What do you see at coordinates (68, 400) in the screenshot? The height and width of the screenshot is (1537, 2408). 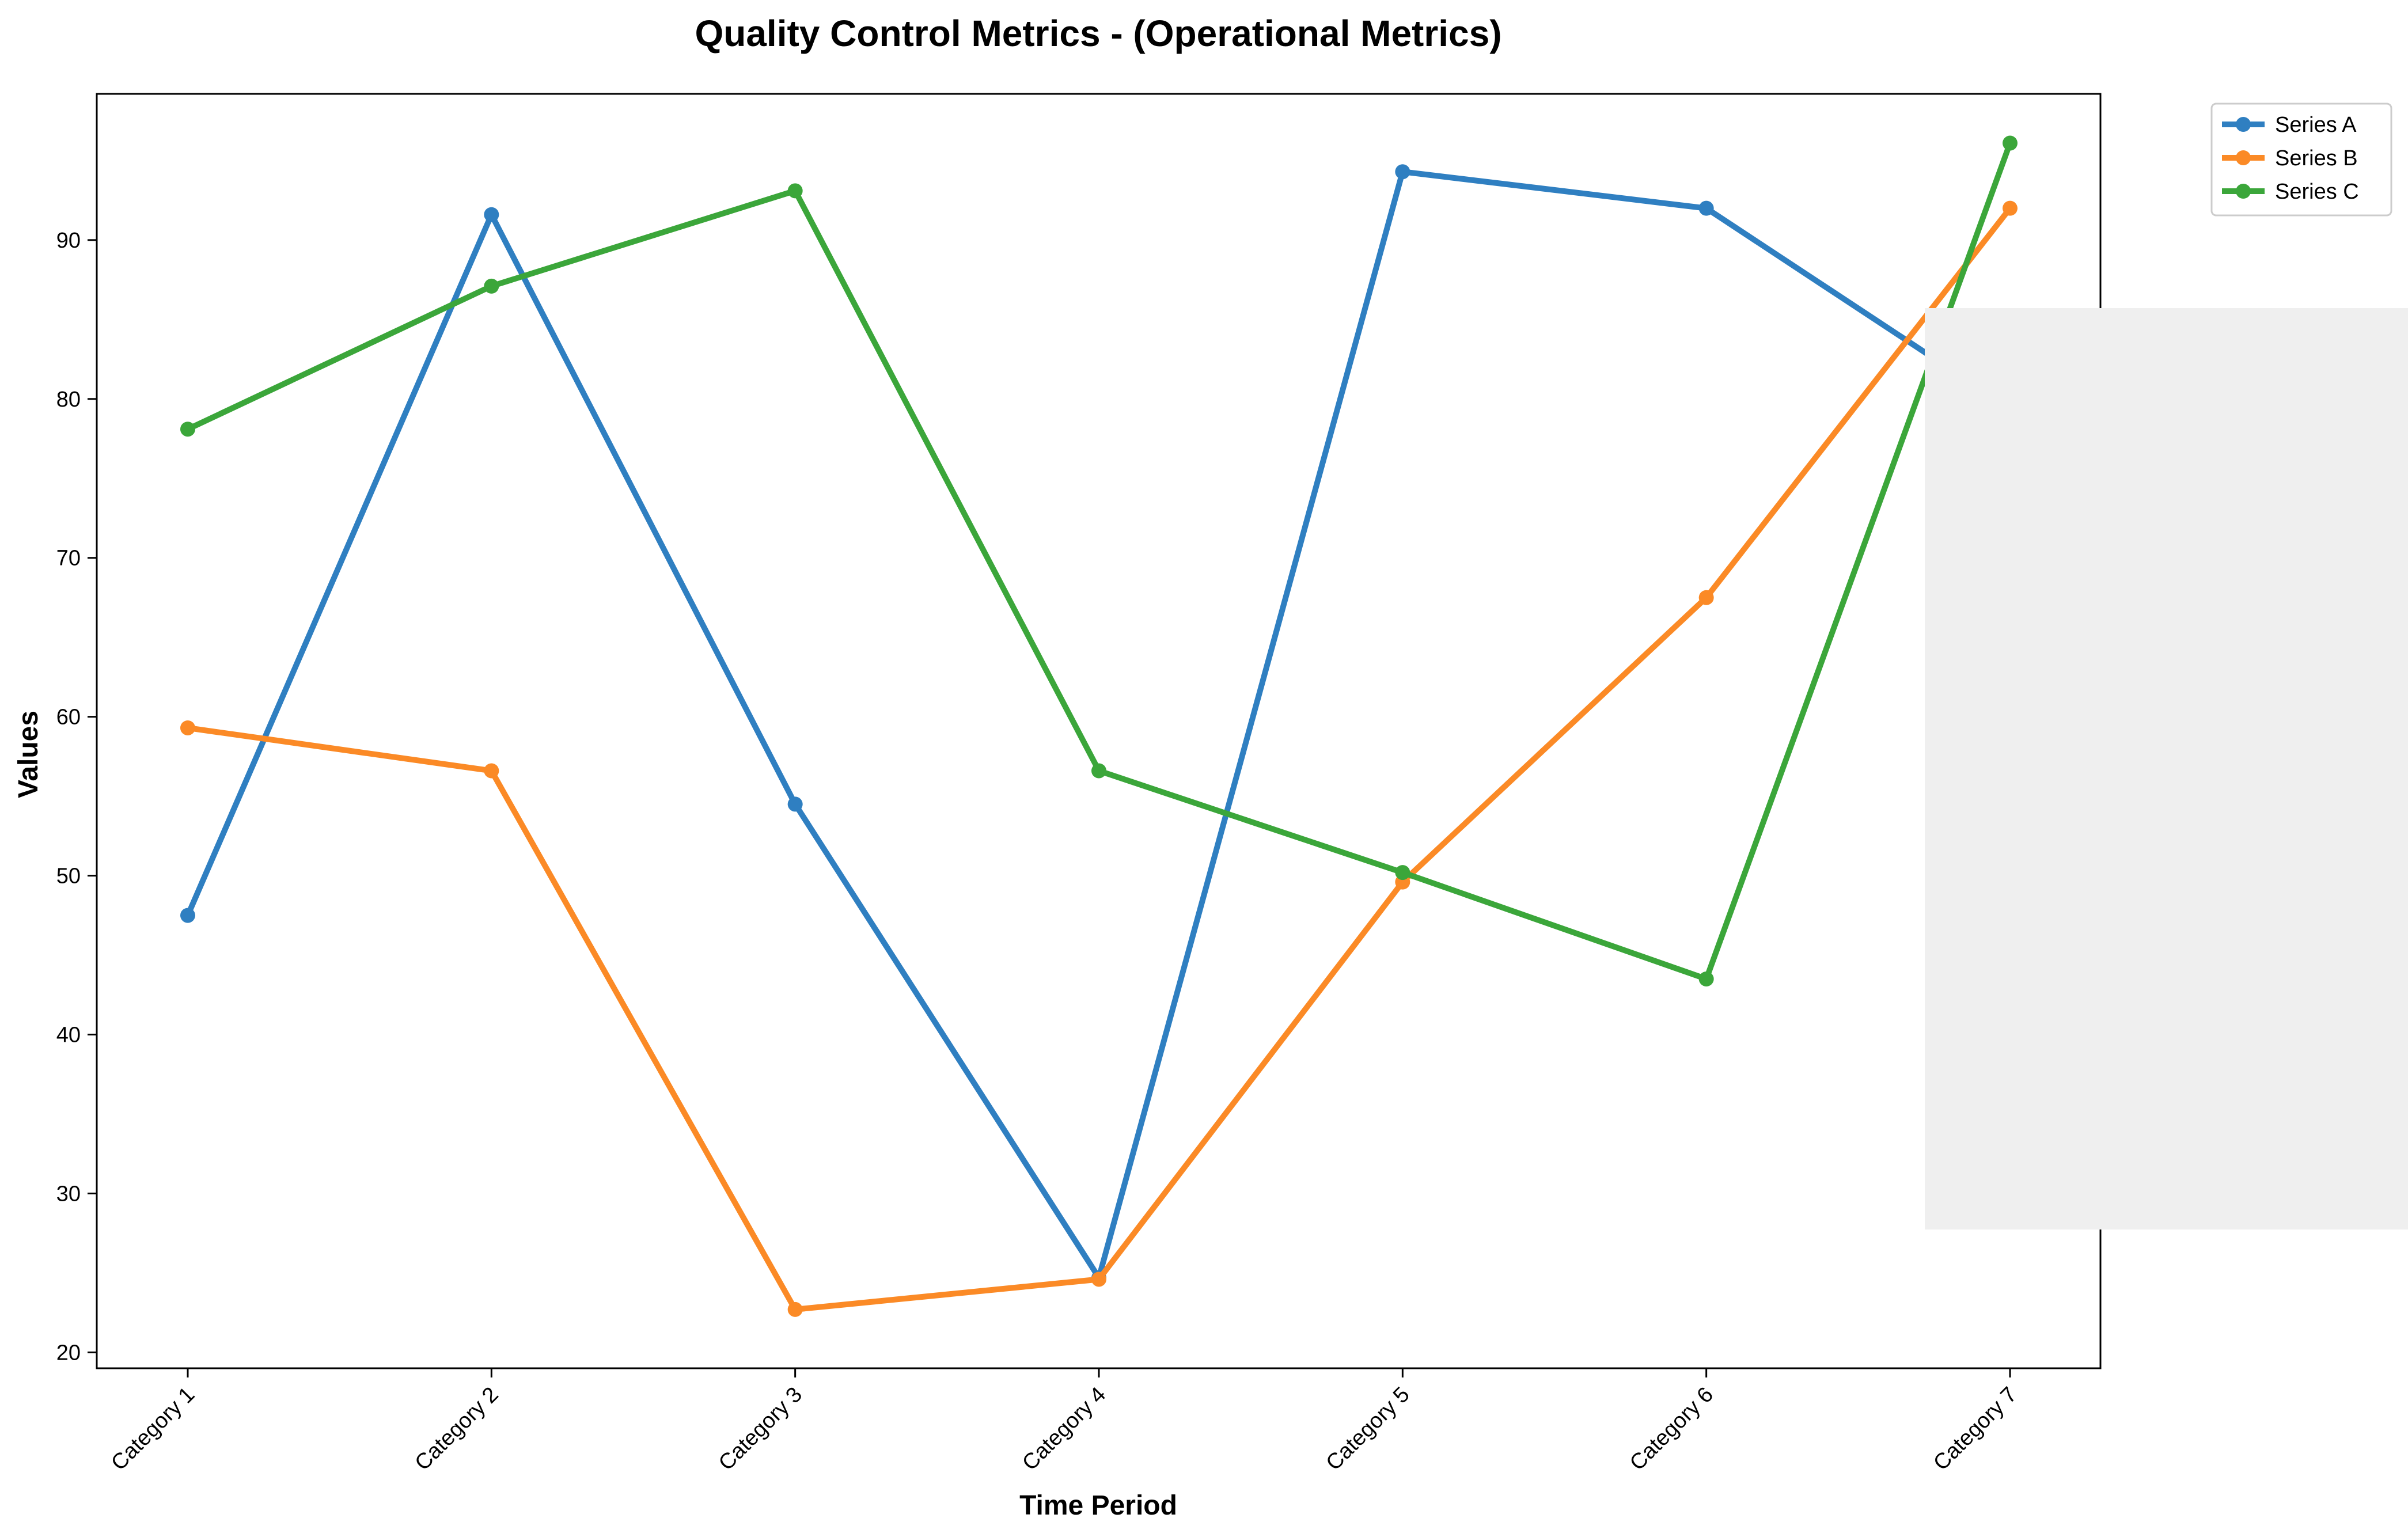 I see `y-tick-label: 80` at bounding box center [68, 400].